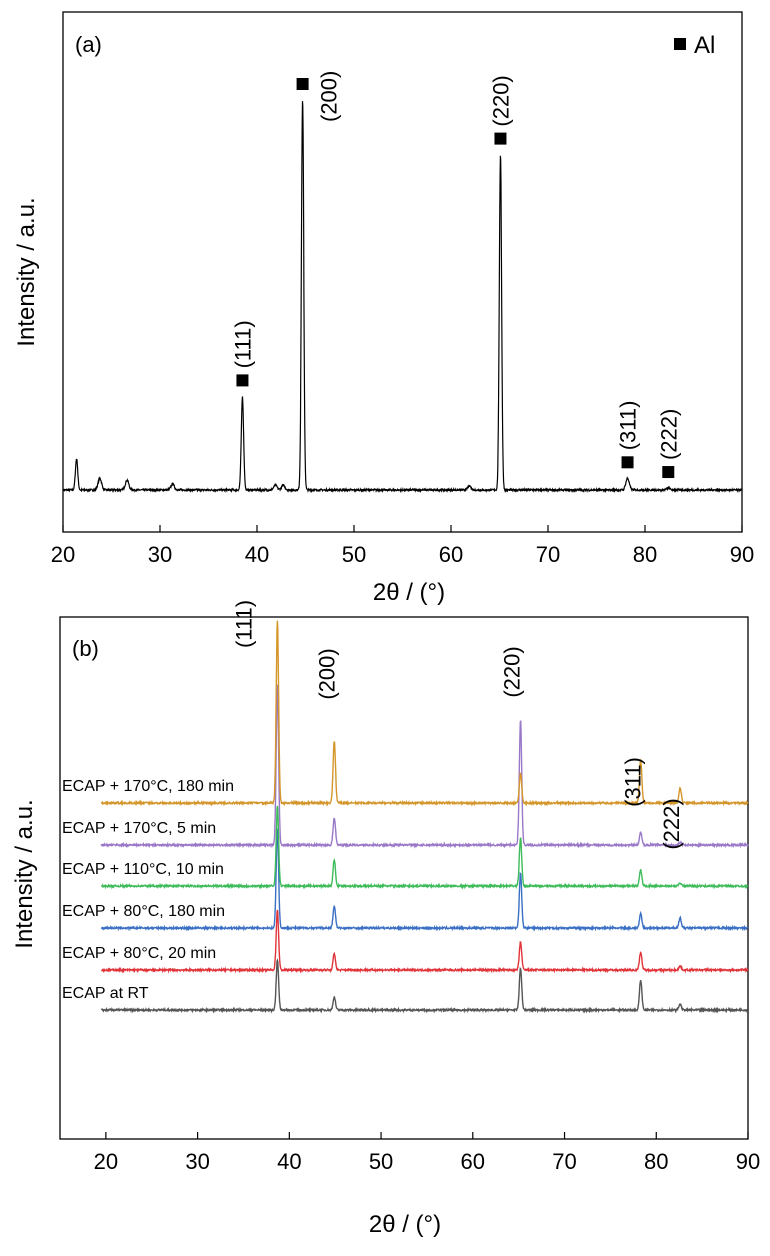 The height and width of the screenshot is (1256, 770). I want to click on panel-b-x-axis-label: 2θ / (°), so click(405, 1224).